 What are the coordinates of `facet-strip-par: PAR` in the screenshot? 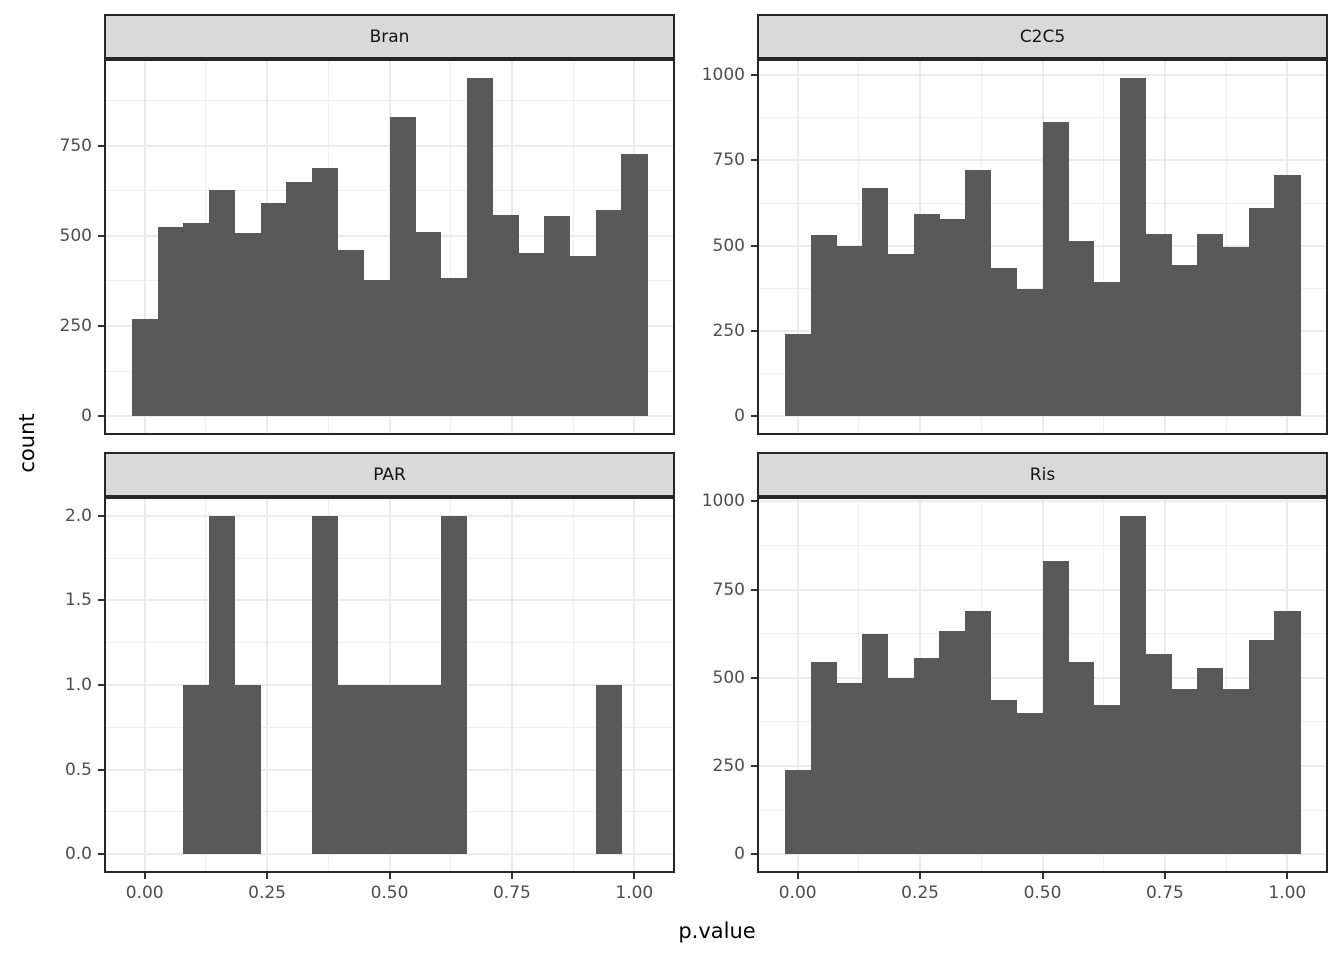 It's located at (389, 474).